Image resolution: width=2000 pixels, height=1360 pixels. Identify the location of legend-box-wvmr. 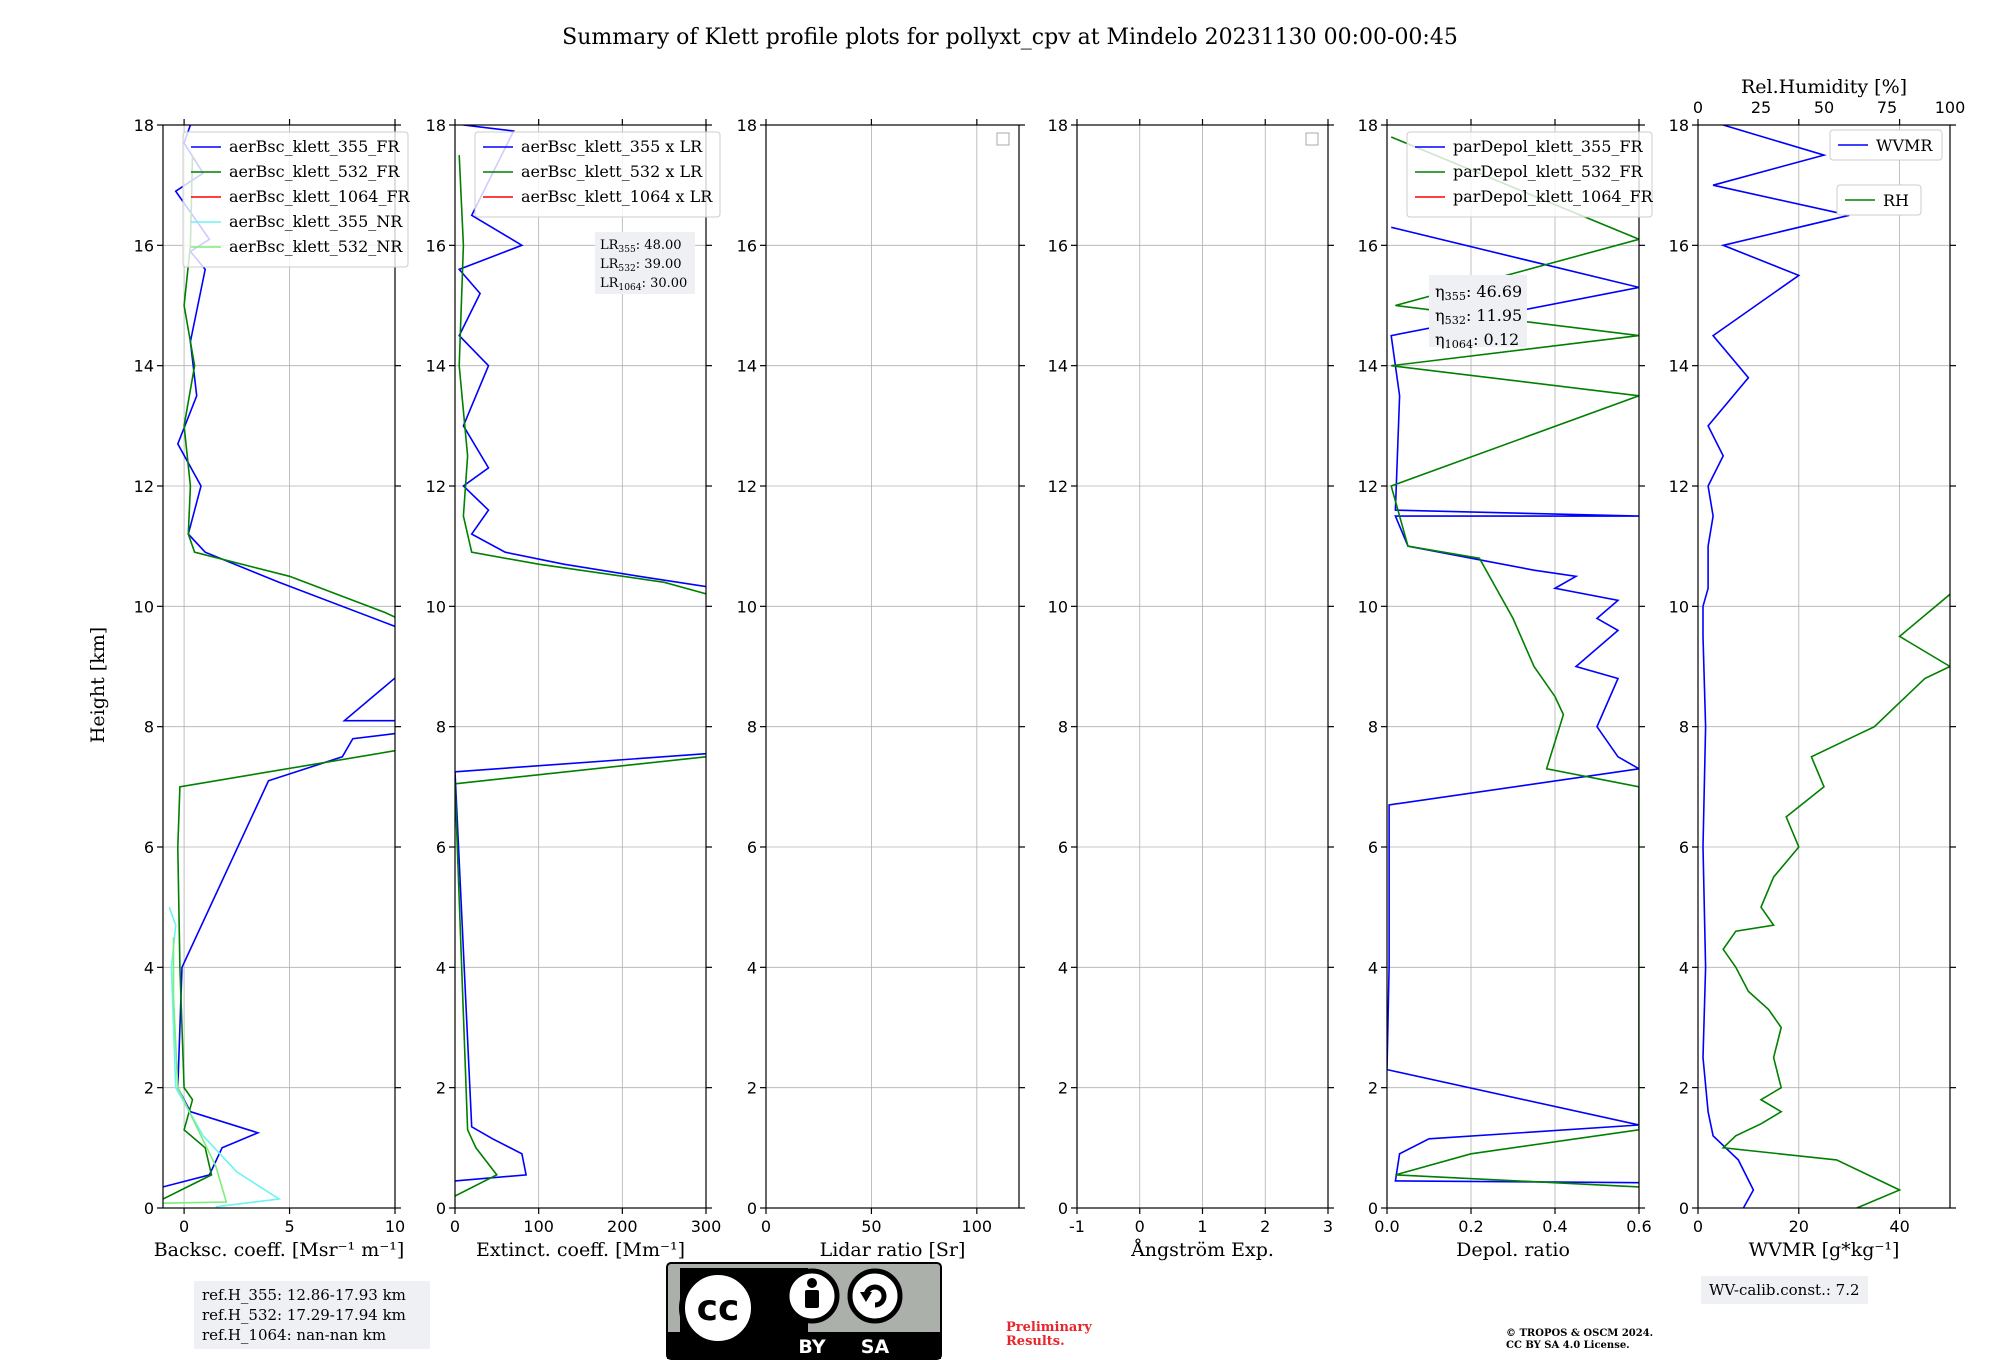
(1886, 145).